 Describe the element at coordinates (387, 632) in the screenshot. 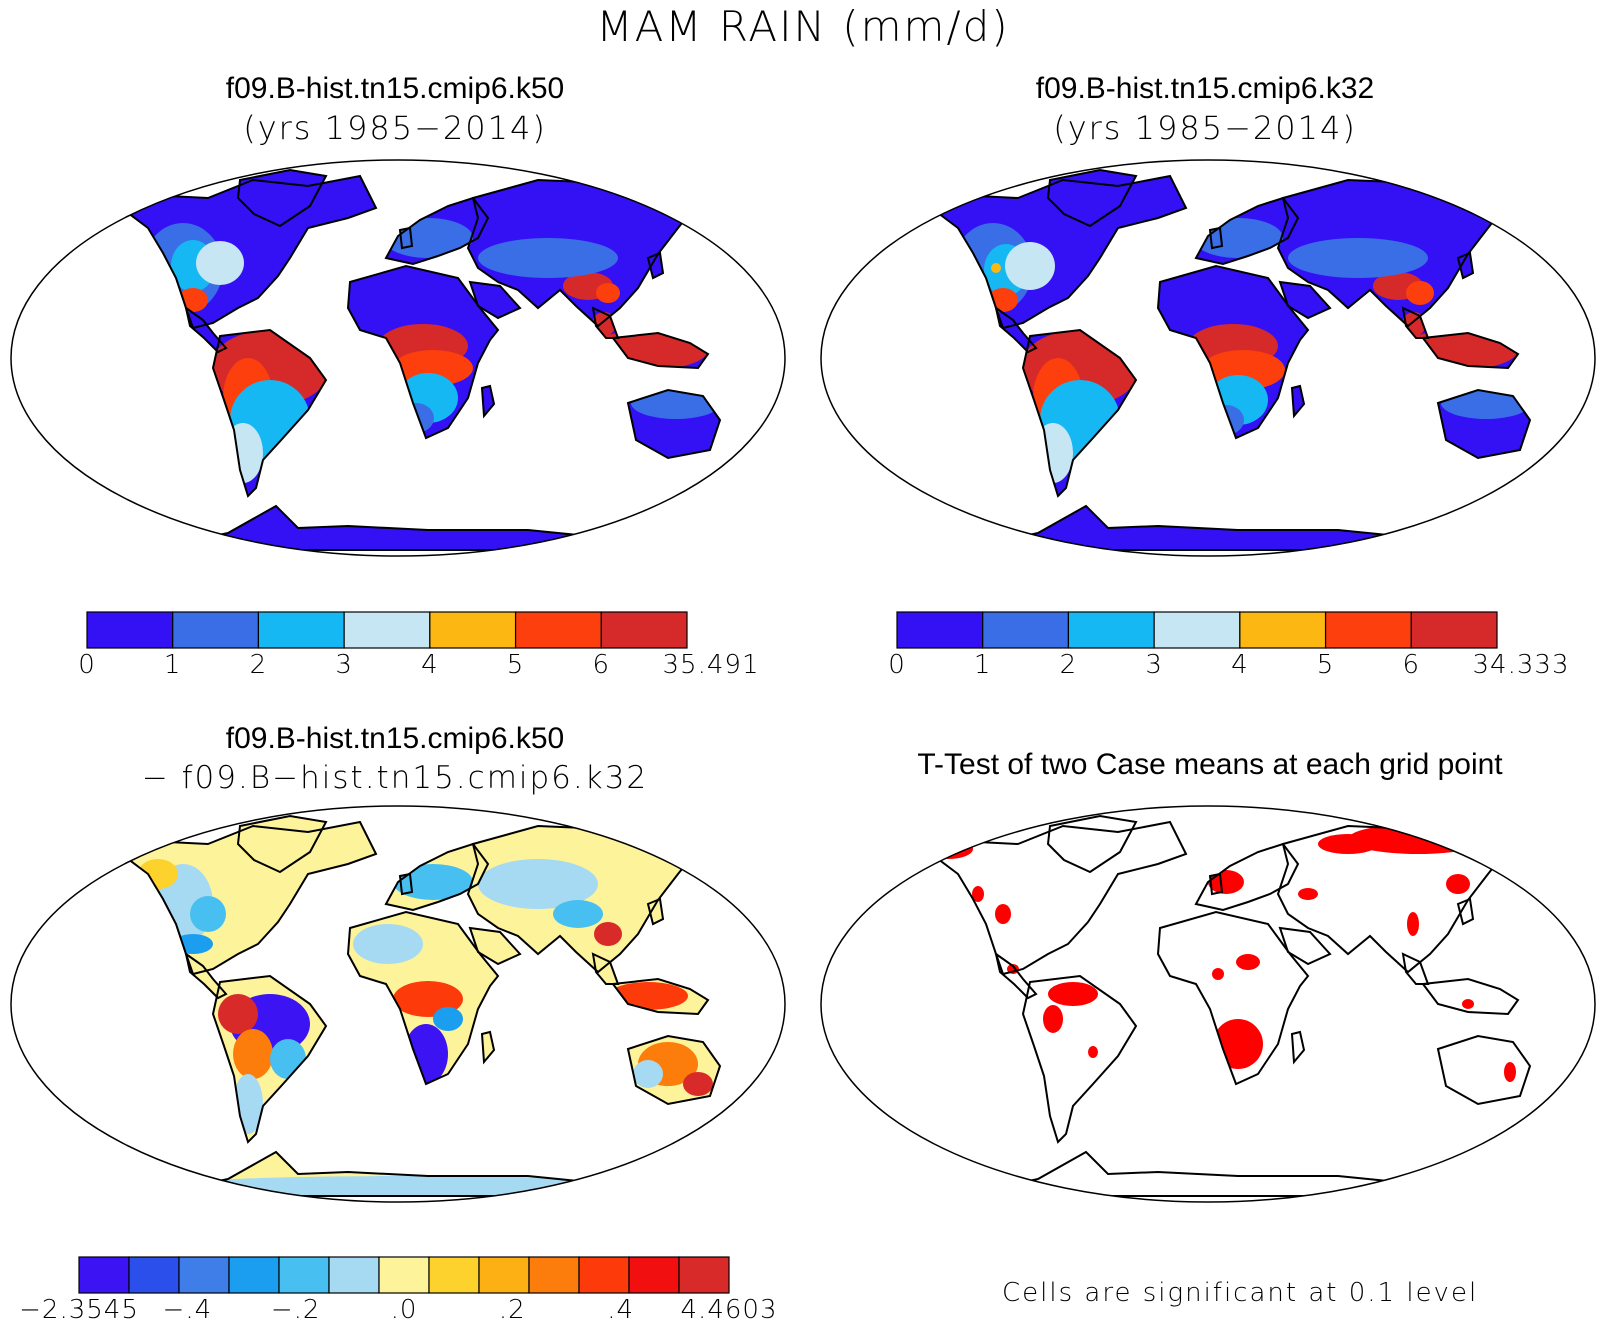

I see `colorbar-k50` at that location.